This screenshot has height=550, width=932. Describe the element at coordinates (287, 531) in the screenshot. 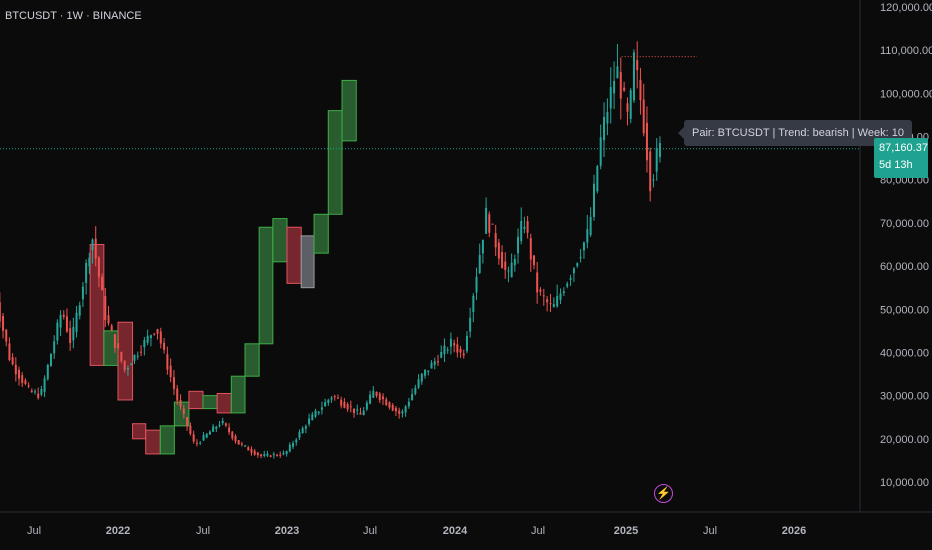

I see `x-tick-label: 2023` at that location.